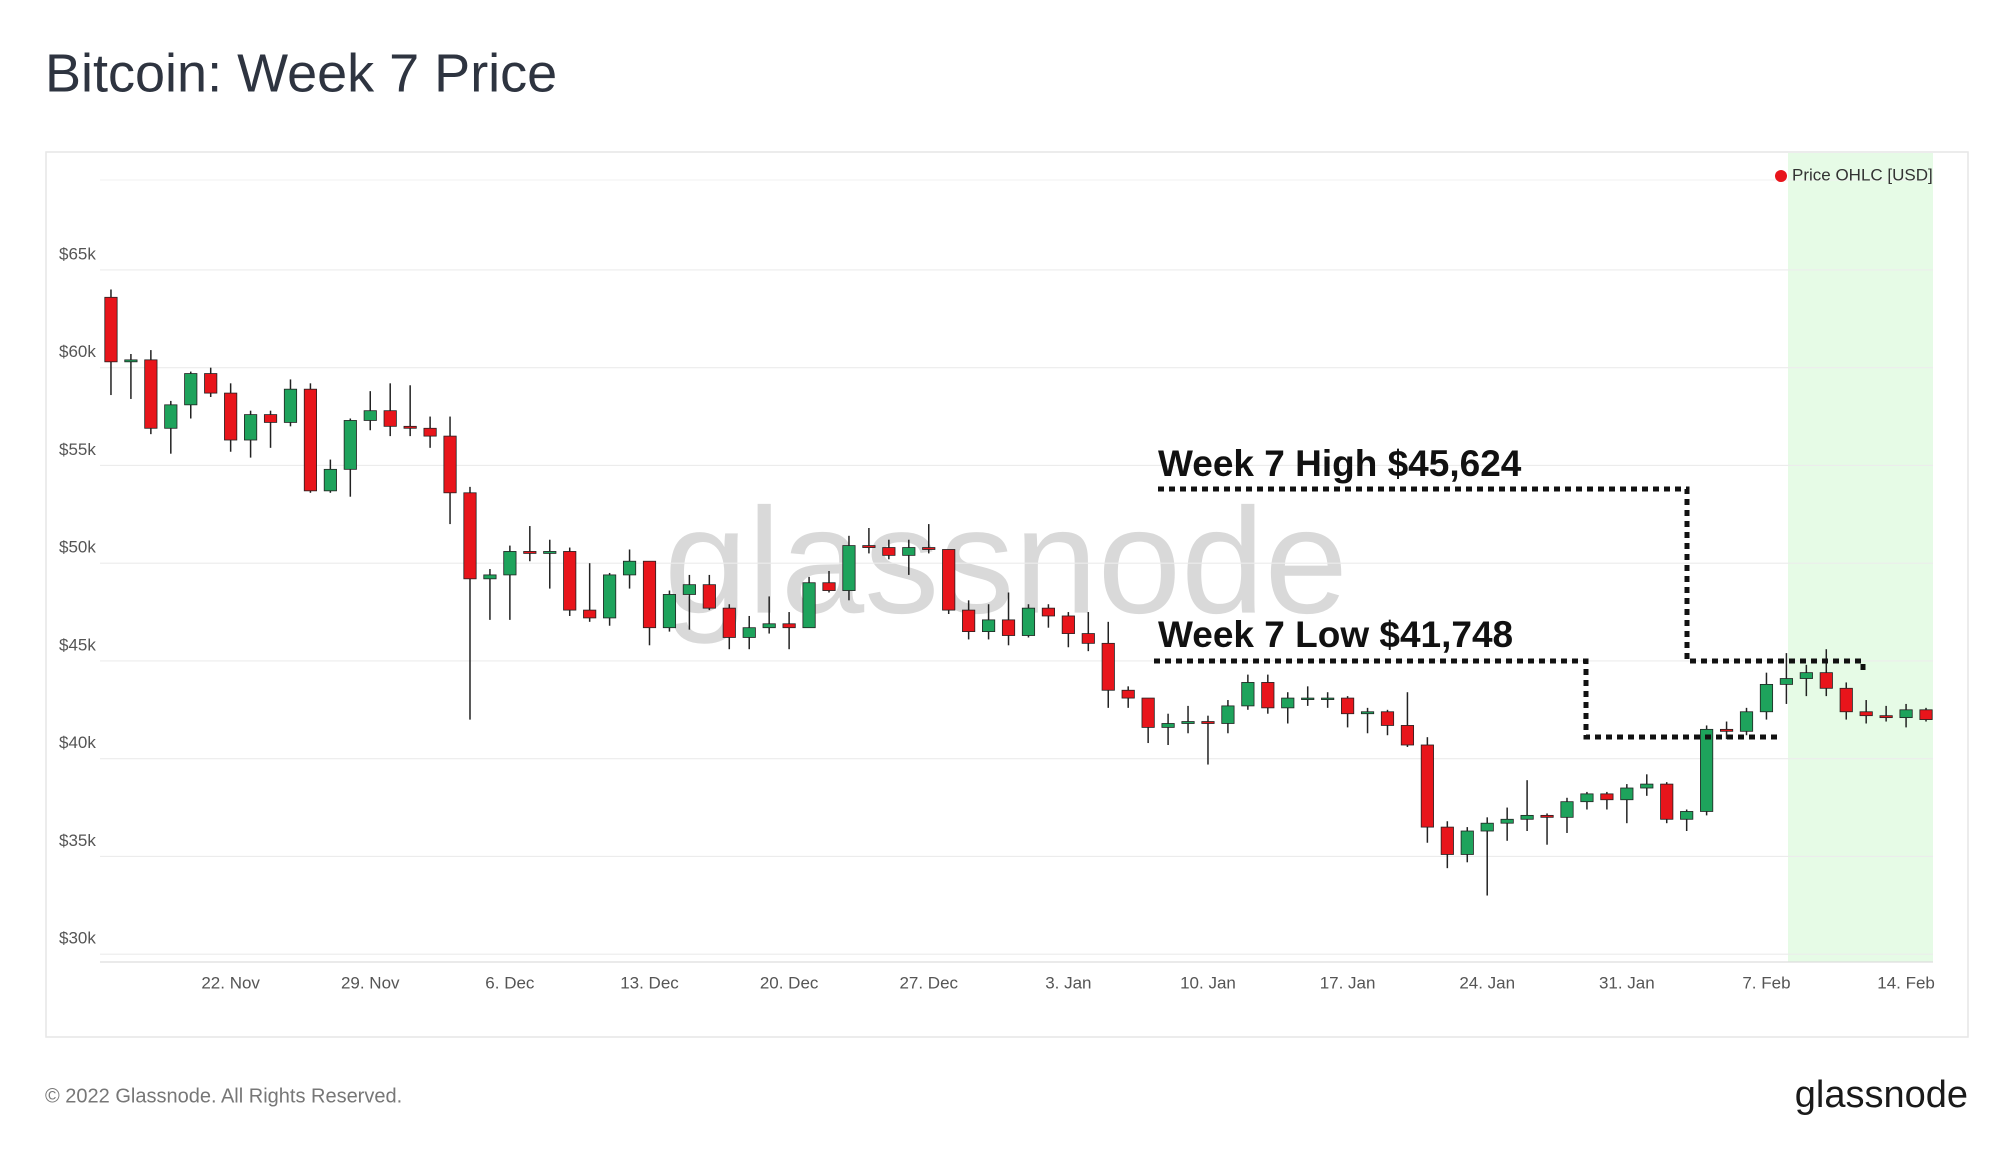 This screenshot has width=2000, height=1152. What do you see at coordinates (1068, 982) in the screenshot?
I see `x-tick-label: 3. Jan` at bounding box center [1068, 982].